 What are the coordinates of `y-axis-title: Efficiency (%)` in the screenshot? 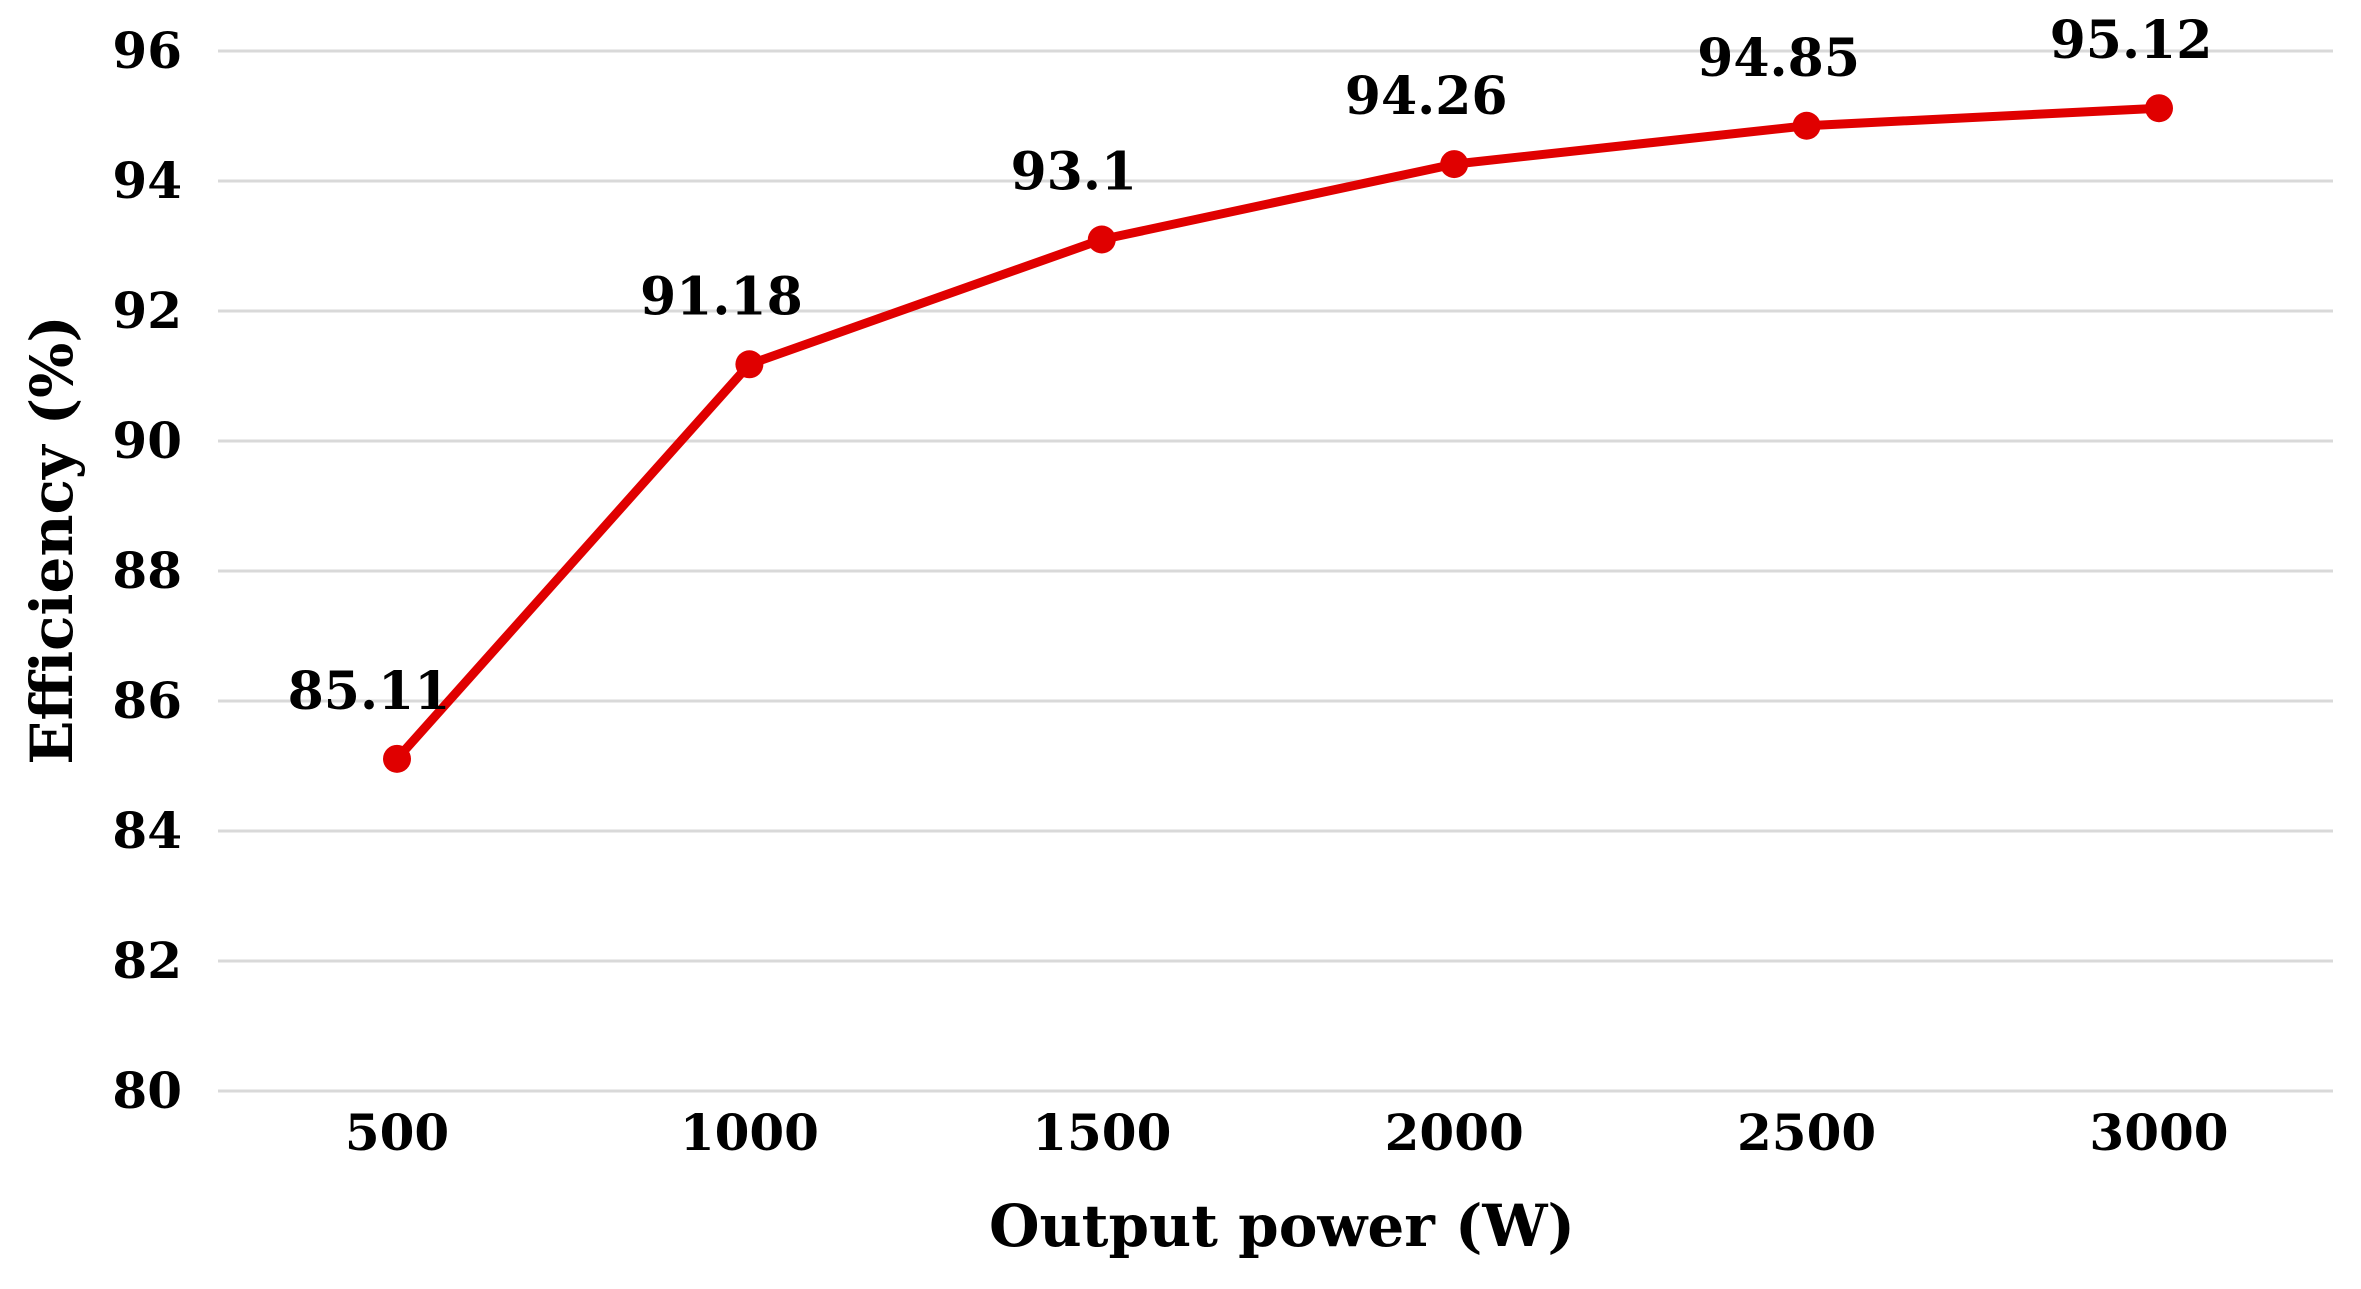 It's located at (52, 539).